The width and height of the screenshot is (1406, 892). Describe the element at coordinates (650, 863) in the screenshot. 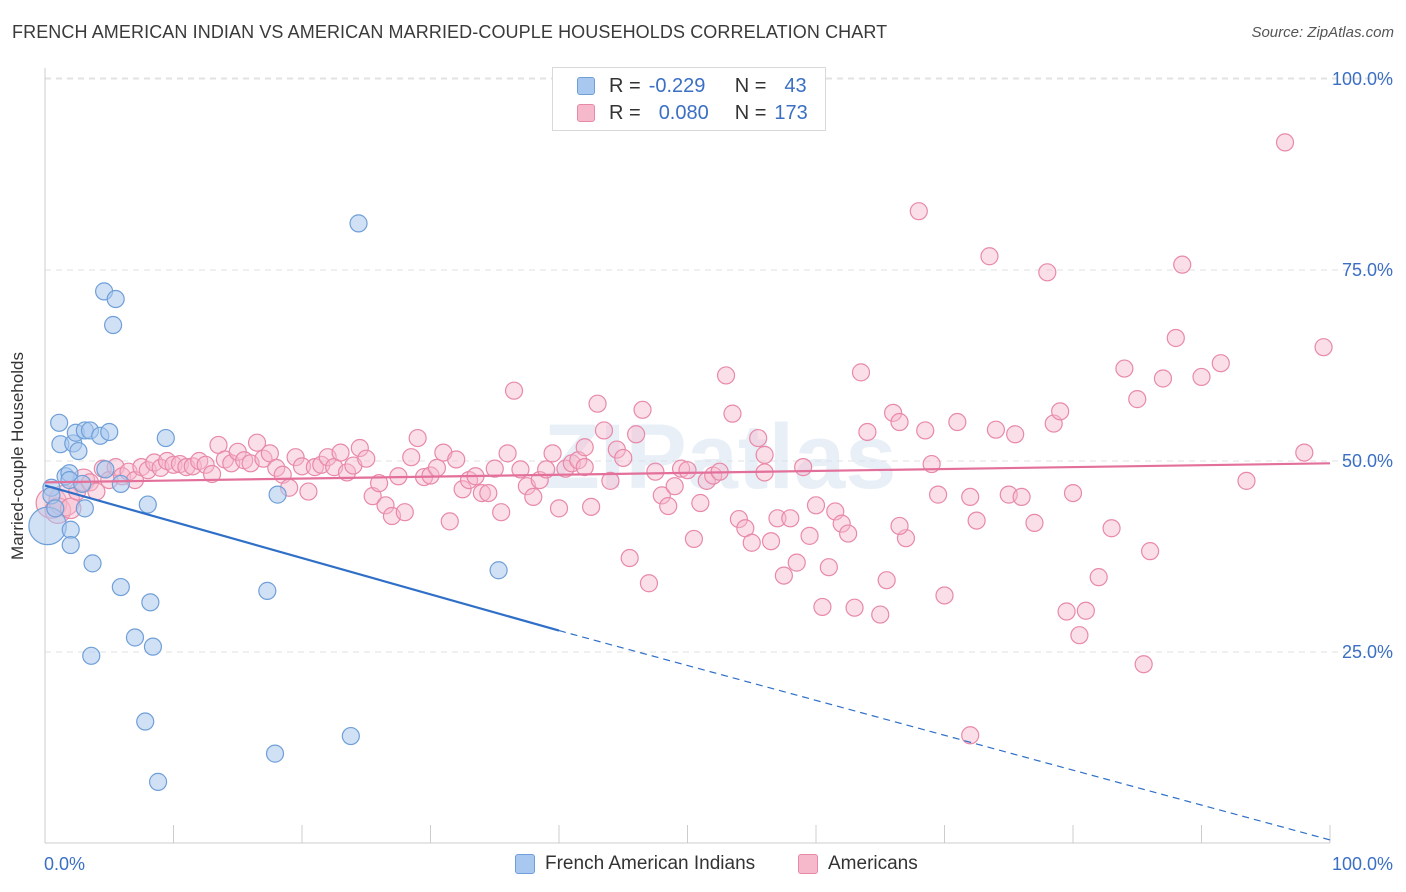

I see `bottom-legend-label: French American Indians` at that location.